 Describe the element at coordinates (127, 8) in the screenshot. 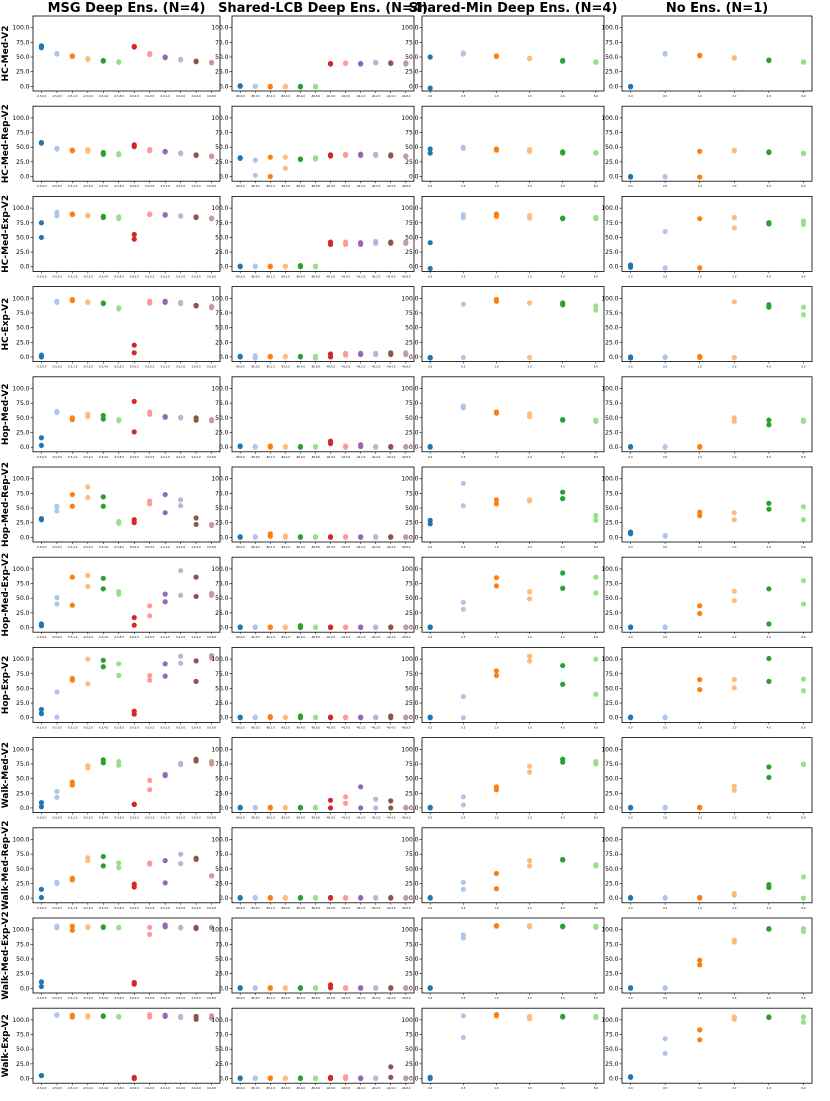

I see `column-title: MSG Deep Ens. (N=4)` at that location.